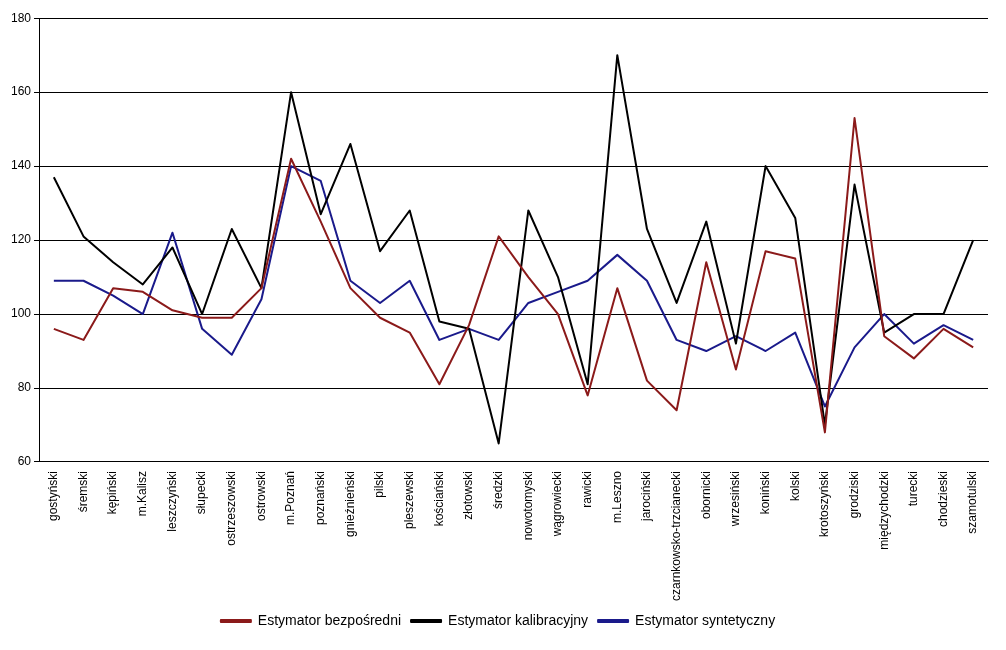 The height and width of the screenshot is (650, 1006). Describe the element at coordinates (112, 492) in the screenshot. I see `x-tick-label: kępiński` at that location.